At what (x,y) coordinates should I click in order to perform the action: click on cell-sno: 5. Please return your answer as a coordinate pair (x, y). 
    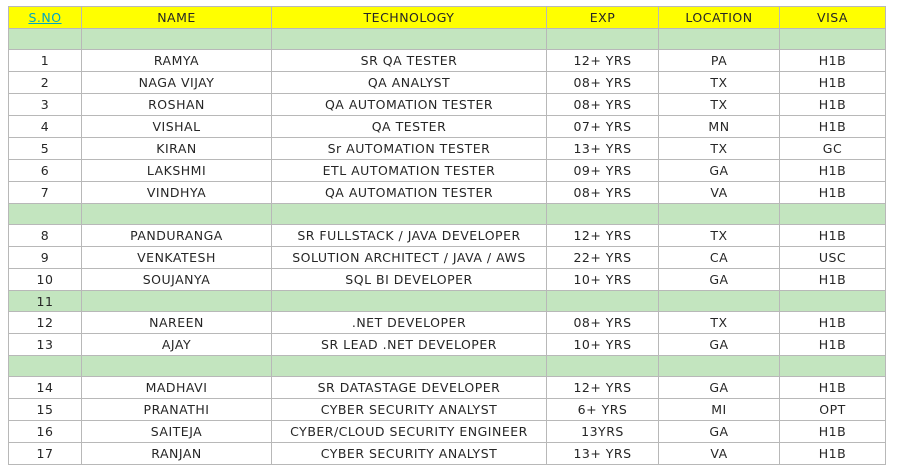
    Looking at the image, I should click on (45, 148).